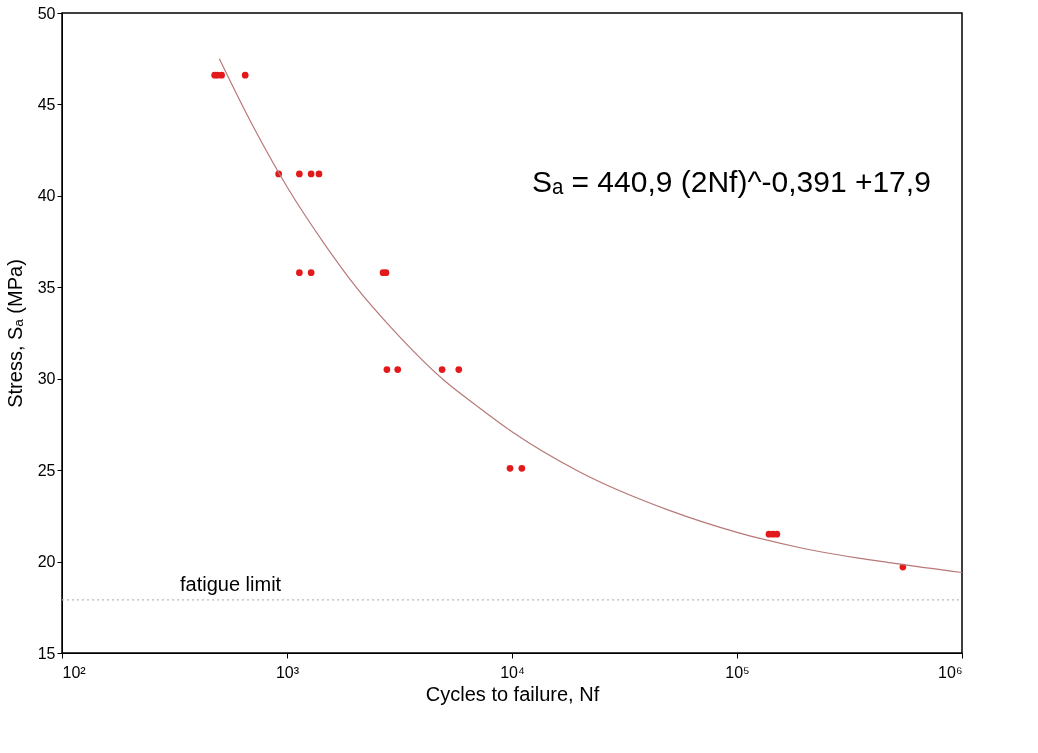  I want to click on y-tick-label: 25, so click(46, 470).